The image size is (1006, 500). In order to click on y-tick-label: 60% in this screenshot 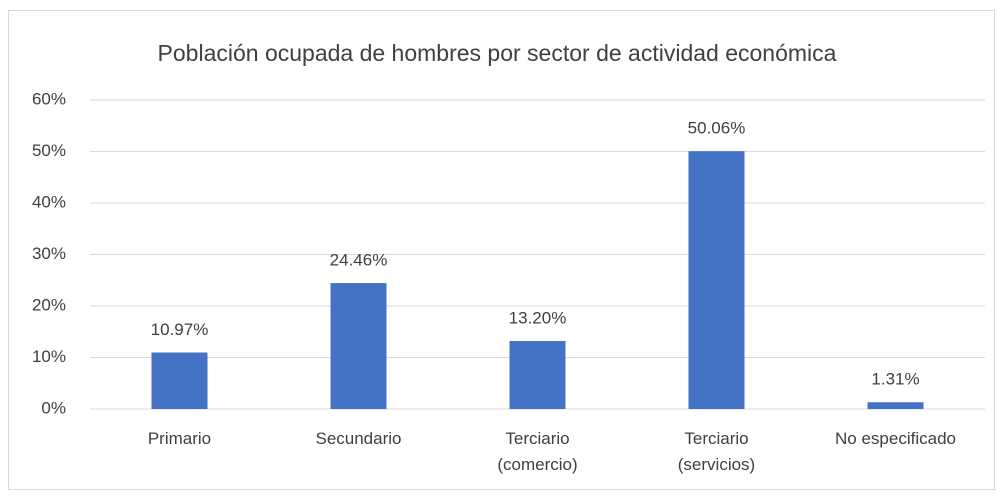, I will do `click(49, 98)`.